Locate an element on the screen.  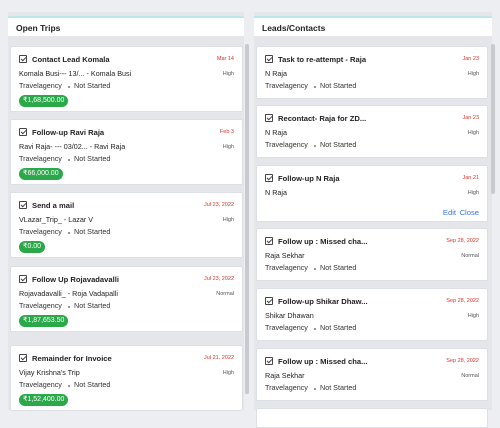
card-title: Contact Lead Komala is located at coordinates (71, 59).